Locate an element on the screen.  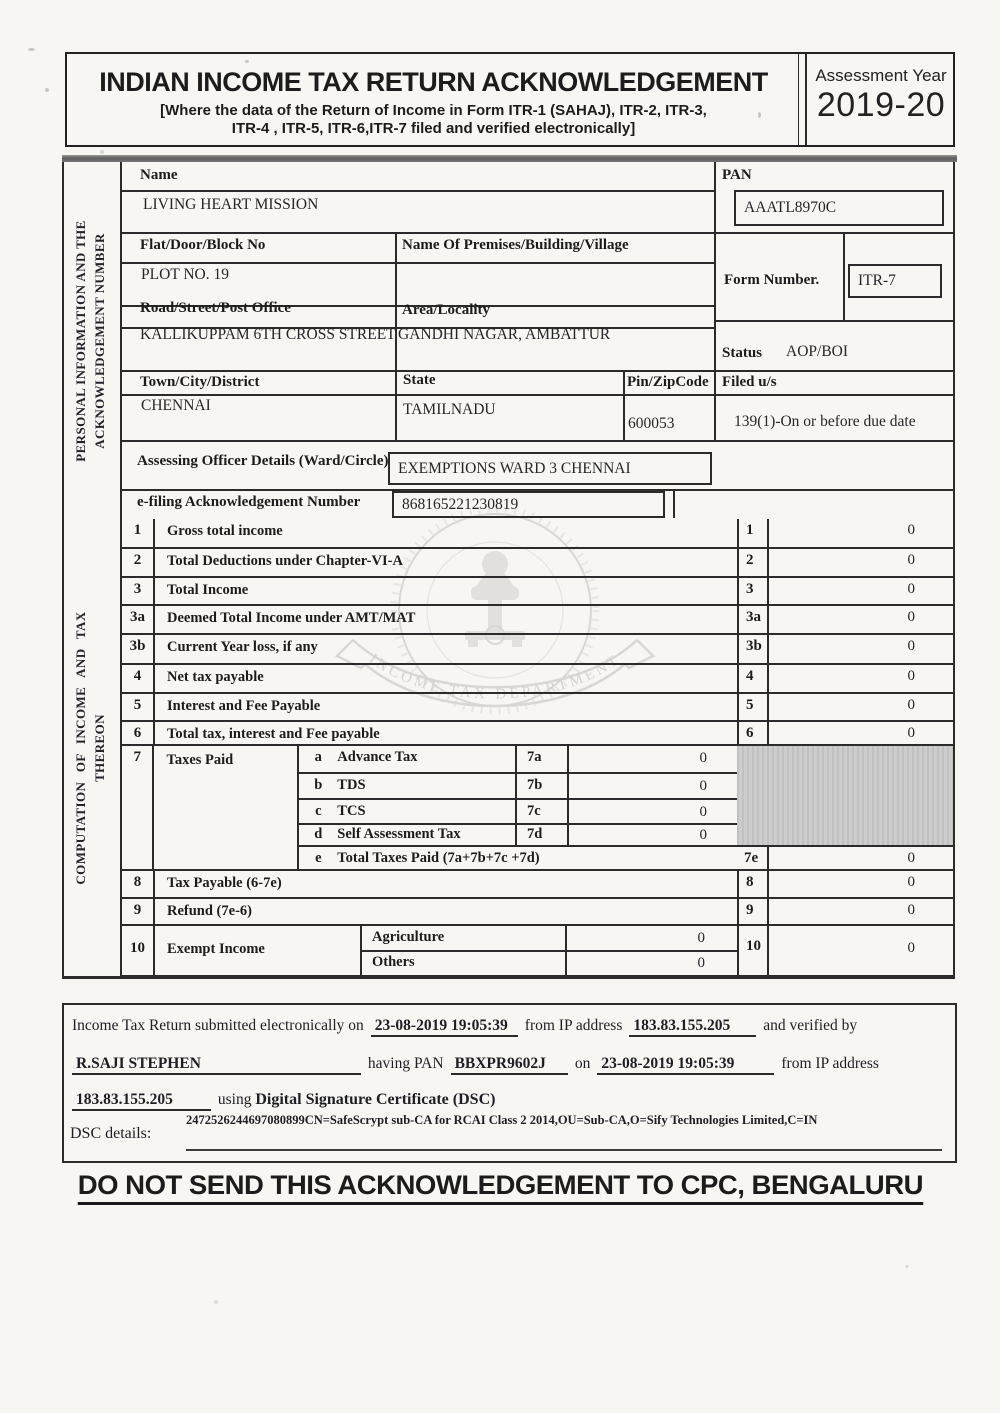
header-divider-thin is located at coordinates (798, 99).